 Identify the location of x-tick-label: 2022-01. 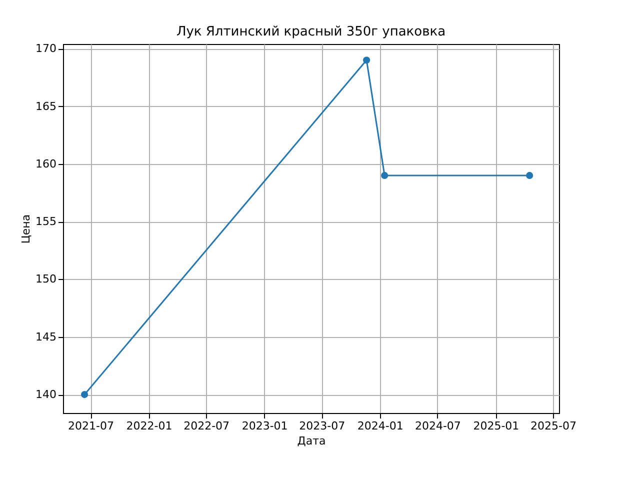
(149, 426).